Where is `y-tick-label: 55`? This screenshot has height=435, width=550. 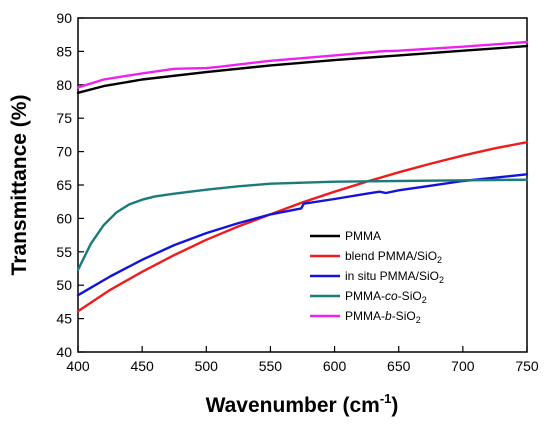 y-tick-label: 55 is located at coordinates (64, 252).